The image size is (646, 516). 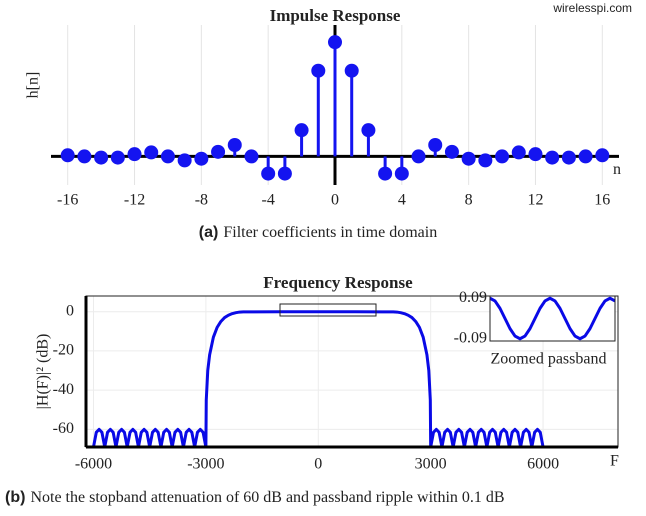 I want to click on y-tick-label: -0.09, so click(x=470, y=337).